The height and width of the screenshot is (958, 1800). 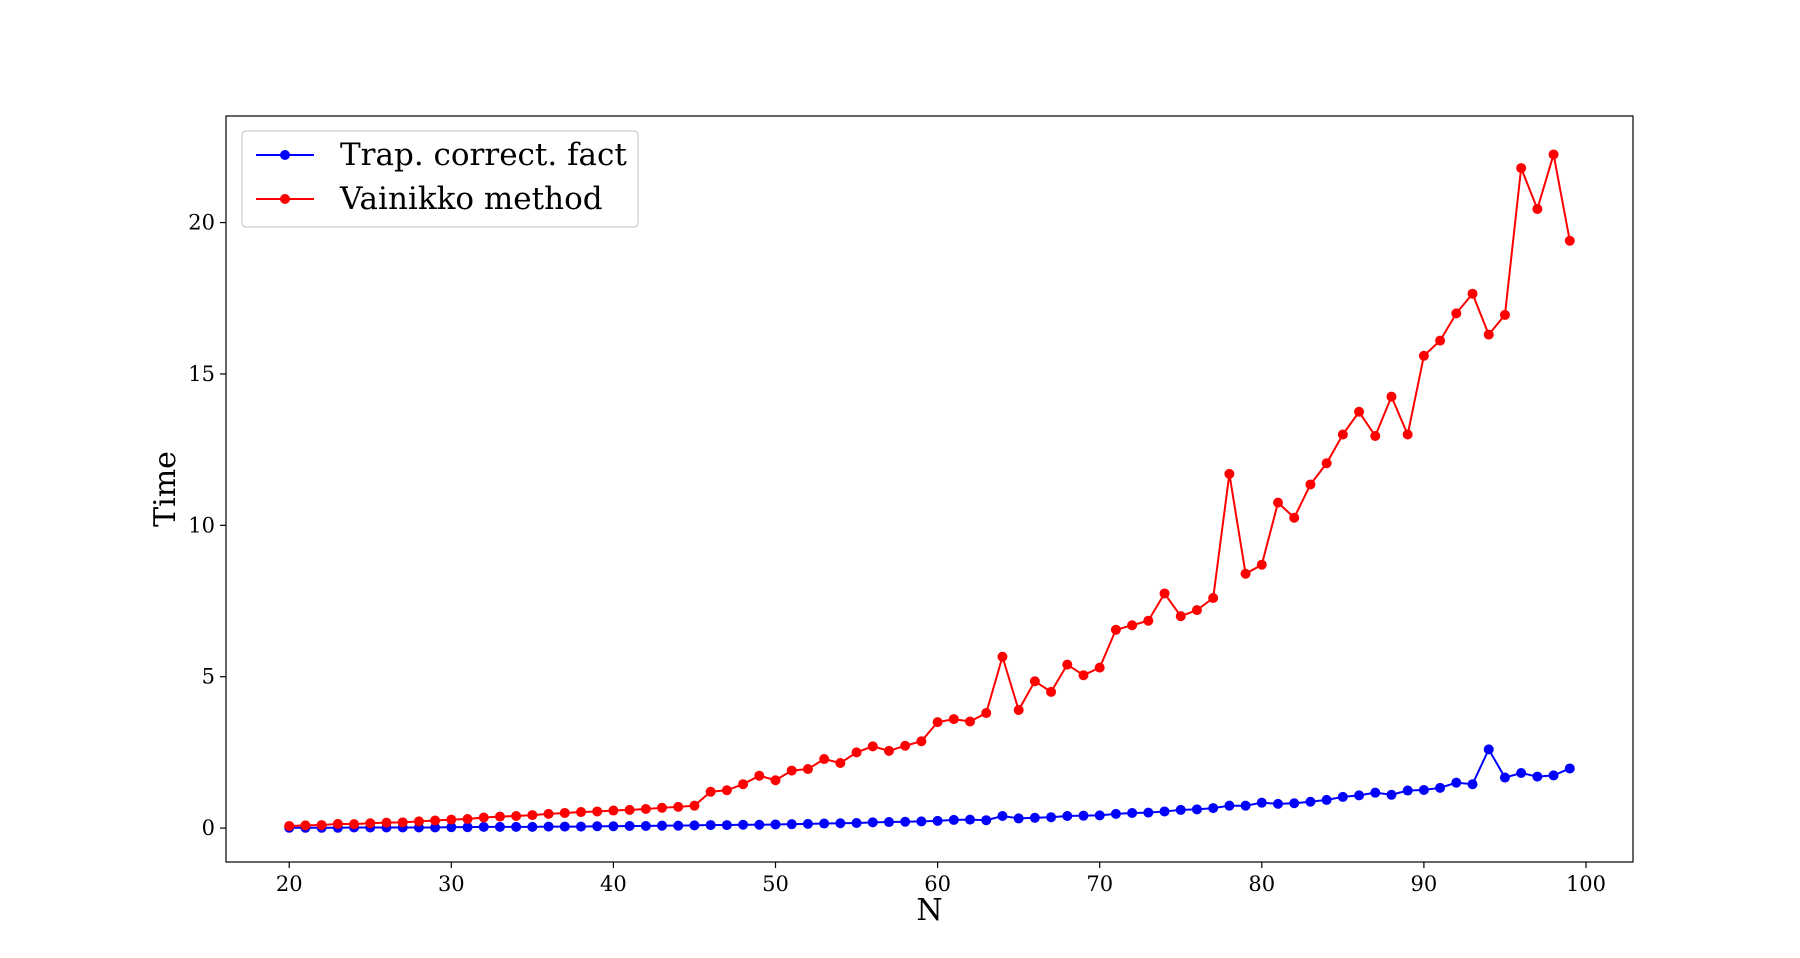 What do you see at coordinates (1261, 884) in the screenshot?
I see `x-tick-label: 80` at bounding box center [1261, 884].